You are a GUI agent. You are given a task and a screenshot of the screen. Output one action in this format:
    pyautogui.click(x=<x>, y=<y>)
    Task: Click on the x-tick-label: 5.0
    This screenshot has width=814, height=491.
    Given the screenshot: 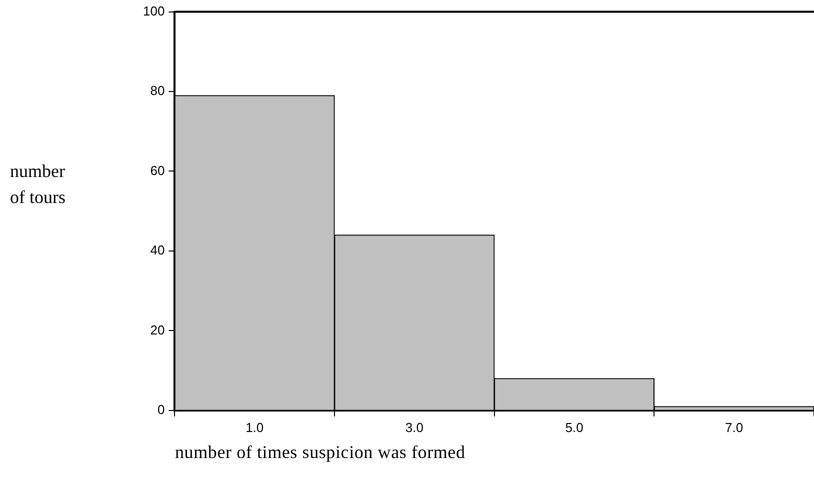 What is the action you would take?
    pyautogui.click(x=574, y=427)
    